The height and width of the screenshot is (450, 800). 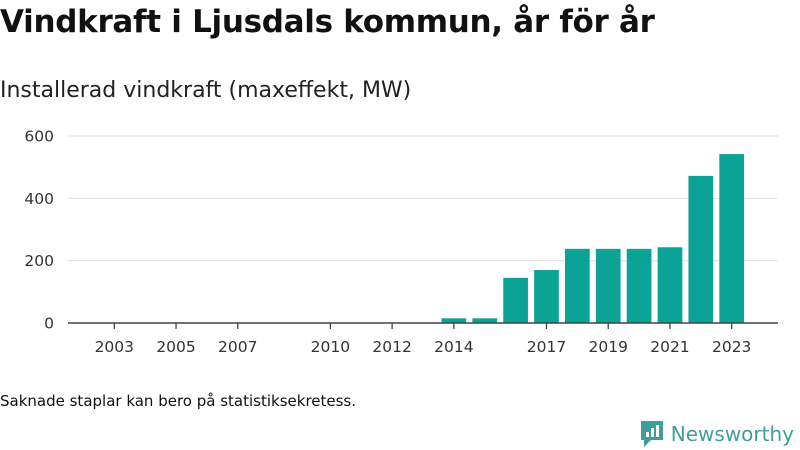 What do you see at coordinates (732, 434) in the screenshot?
I see `brand-name: Newsworthy` at bounding box center [732, 434].